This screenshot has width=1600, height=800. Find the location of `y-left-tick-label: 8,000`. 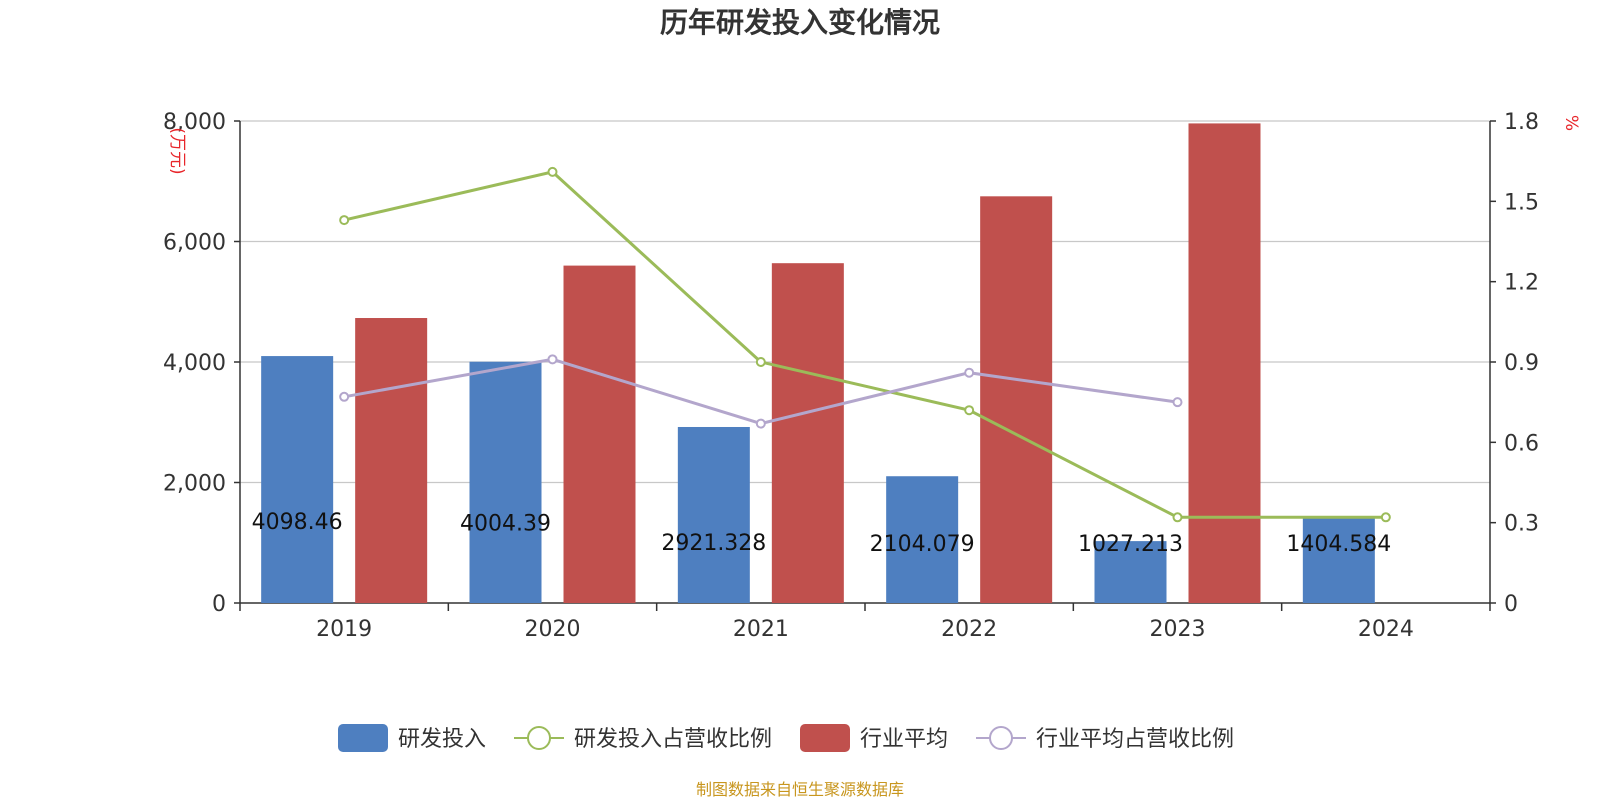

y-left-tick-label: 8,000 is located at coordinates (194, 122).